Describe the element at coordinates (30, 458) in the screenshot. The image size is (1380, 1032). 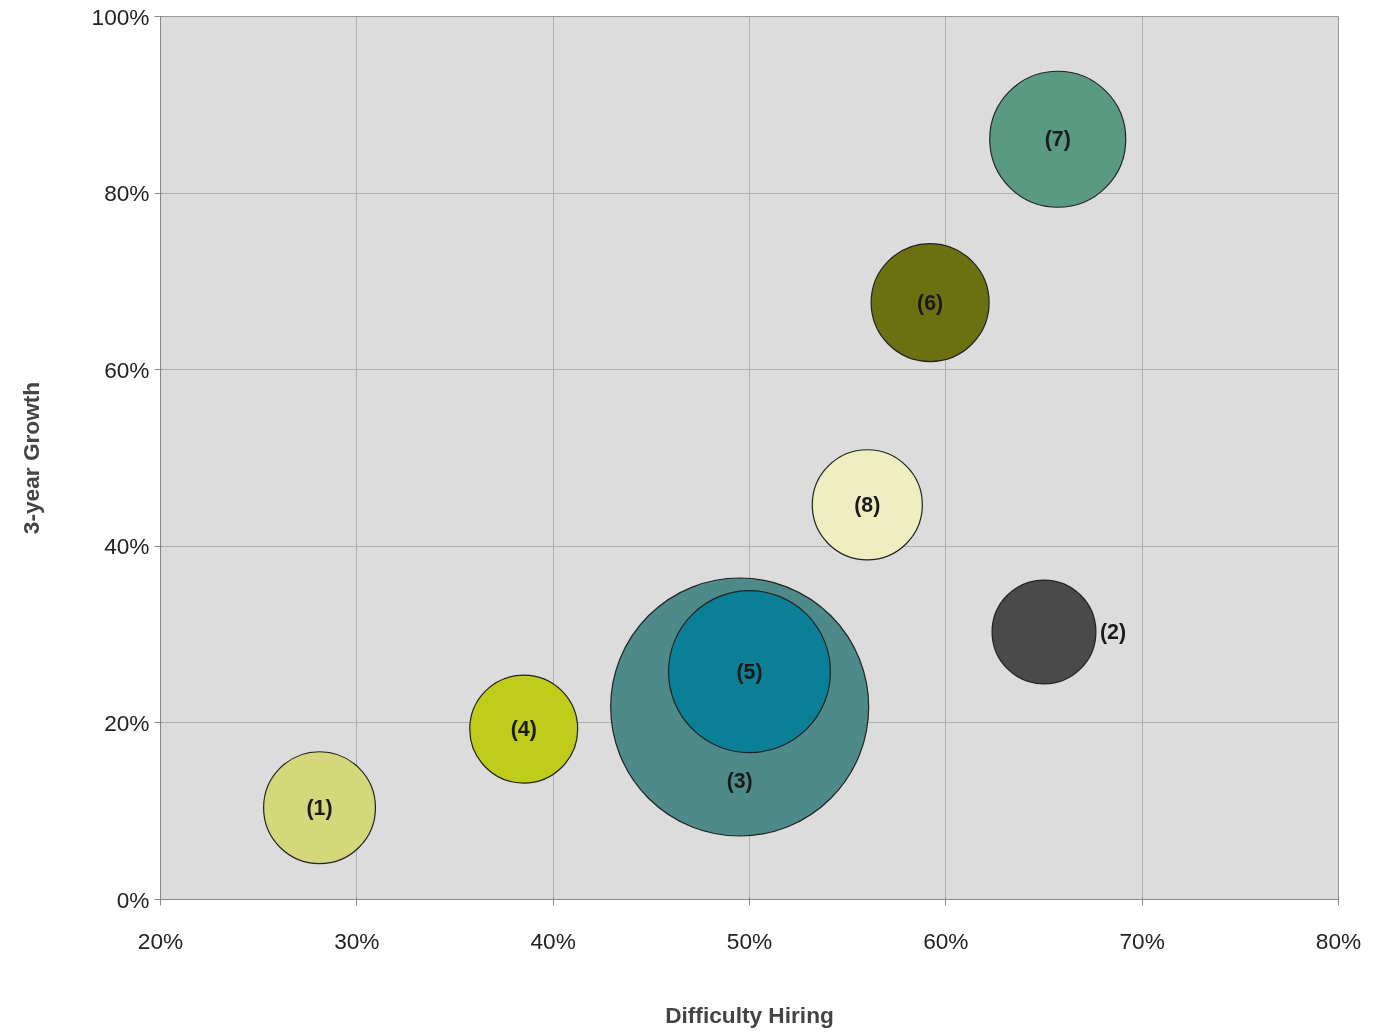
I see `y-axis-title: 3-year Growth` at that location.